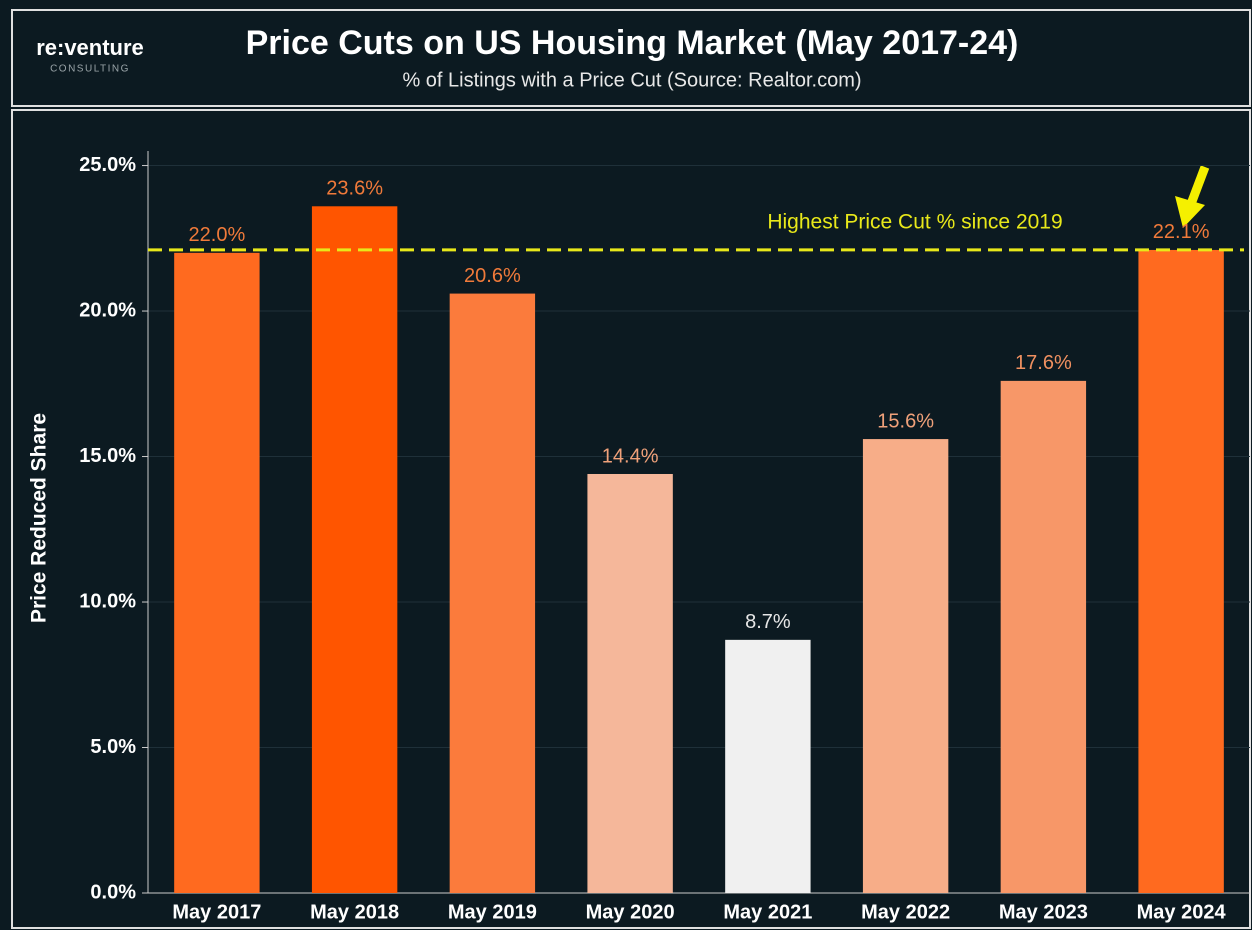  Describe the element at coordinates (1043, 912) in the screenshot. I see `x-tick-label: May 2023` at that location.